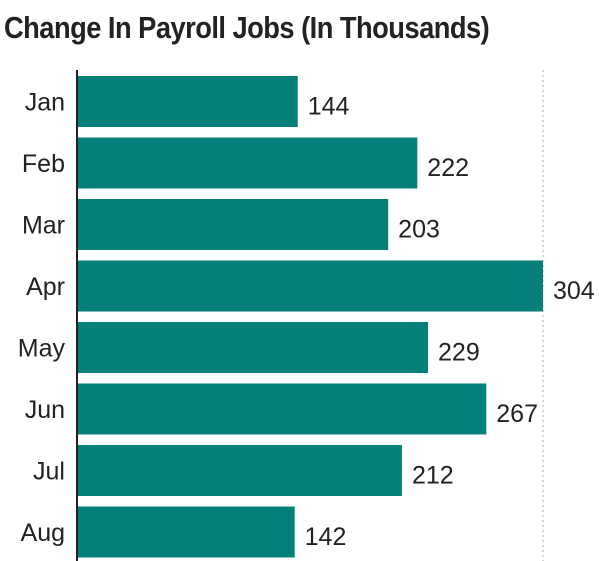 This screenshot has height=561, width=599. Describe the element at coordinates (517, 414) in the screenshot. I see `value-label-jun: 267` at that location.